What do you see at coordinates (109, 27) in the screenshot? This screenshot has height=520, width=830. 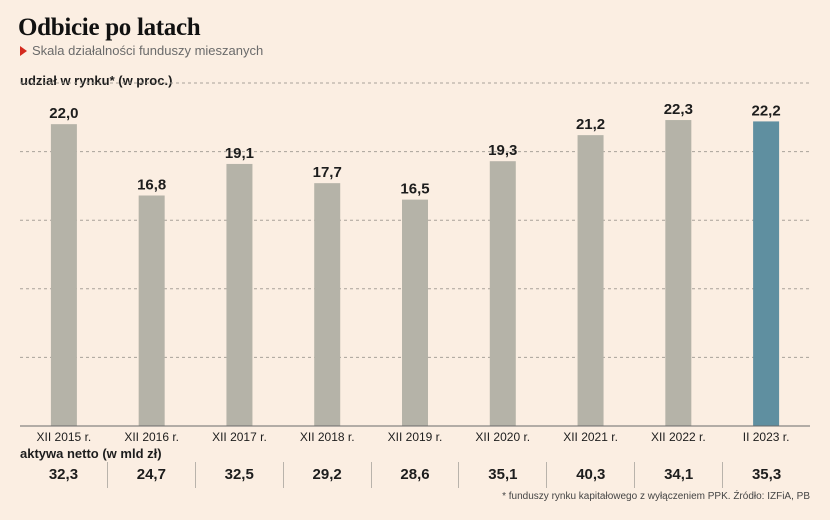 I see `chart-title: Odbicie po latach` at bounding box center [109, 27].